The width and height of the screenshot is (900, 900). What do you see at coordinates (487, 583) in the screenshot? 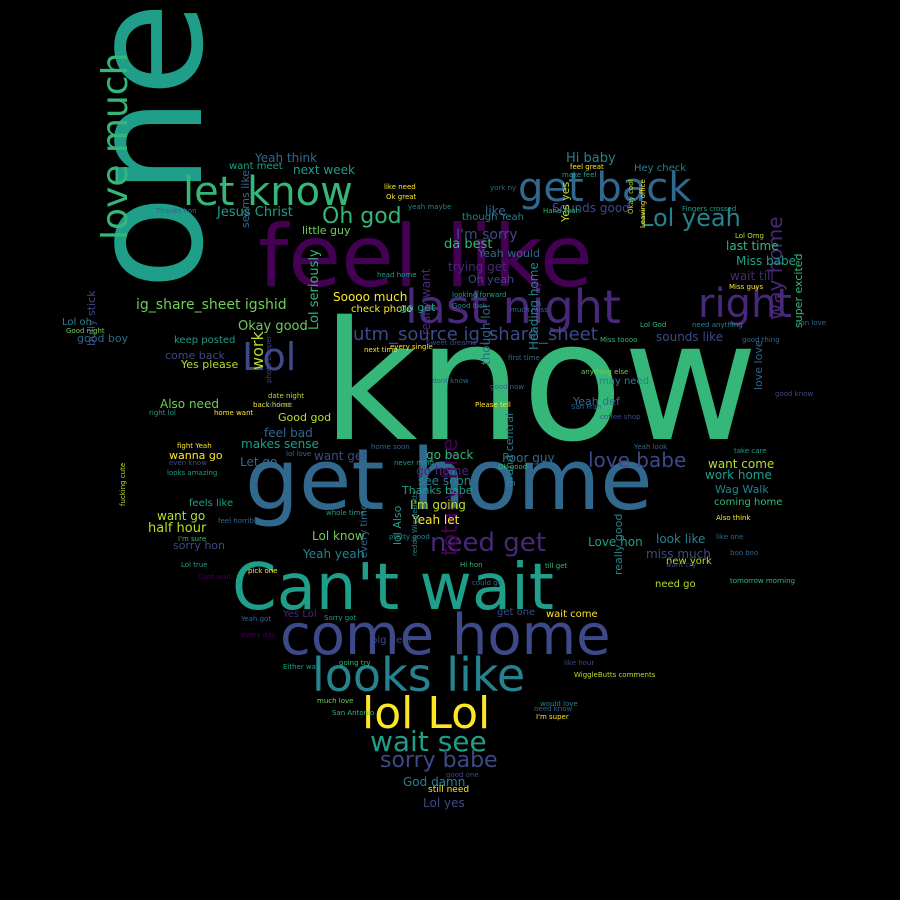
I see `cloud-word: could go` at bounding box center [487, 583].